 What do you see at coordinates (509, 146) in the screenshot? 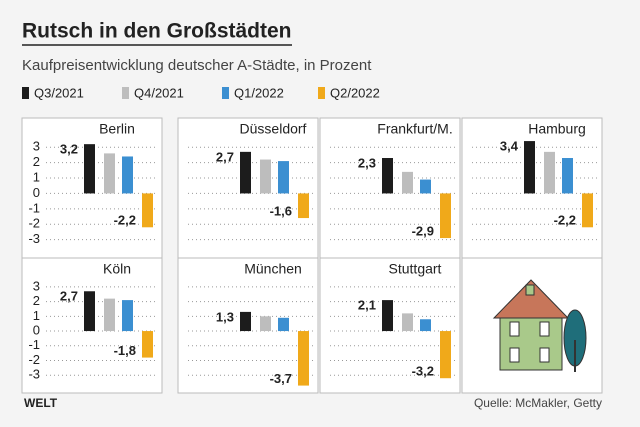
I see `value-label: 3,4` at bounding box center [509, 146].